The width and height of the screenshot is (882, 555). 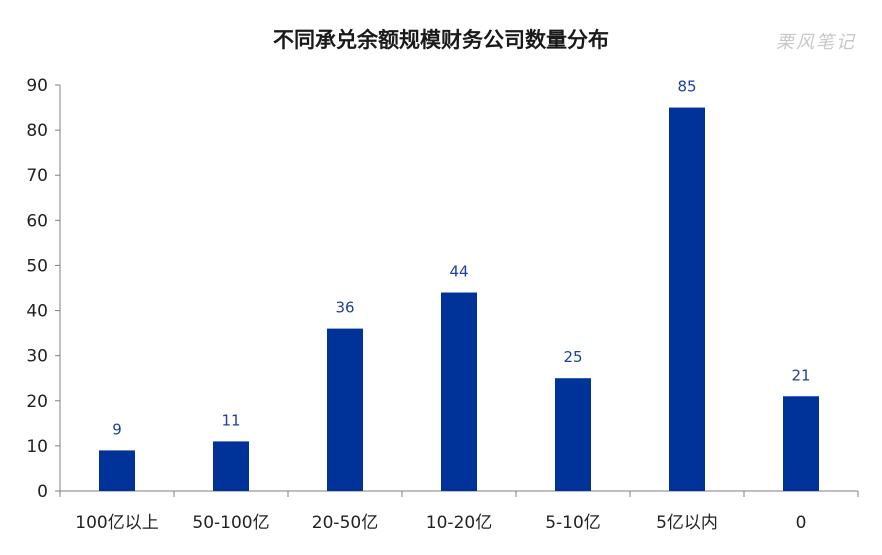 What do you see at coordinates (42, 492) in the screenshot?
I see `y-tick-label: 0` at bounding box center [42, 492].